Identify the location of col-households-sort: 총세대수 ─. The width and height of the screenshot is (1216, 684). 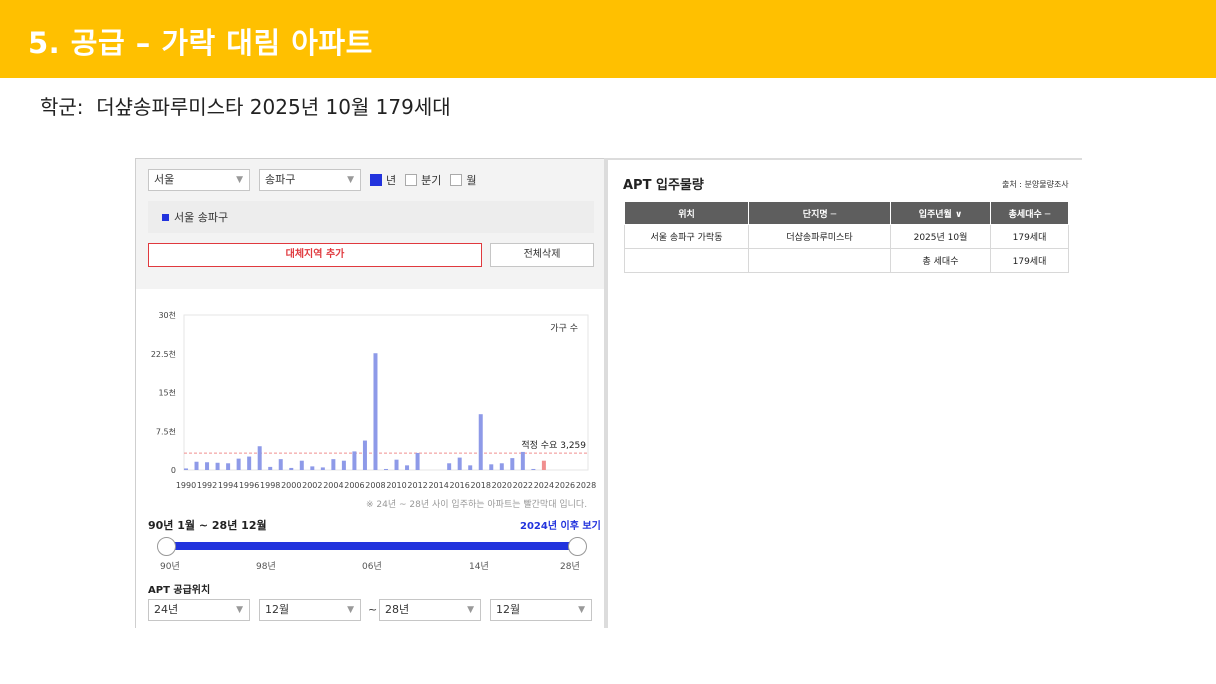
(1029, 213).